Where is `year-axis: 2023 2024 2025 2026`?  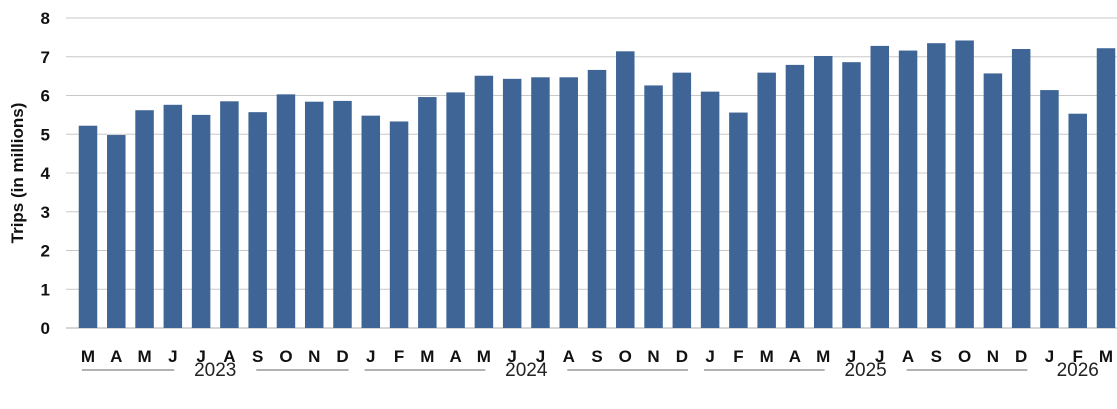 year-axis: 2023 2024 2025 2026 is located at coordinates (590, 370).